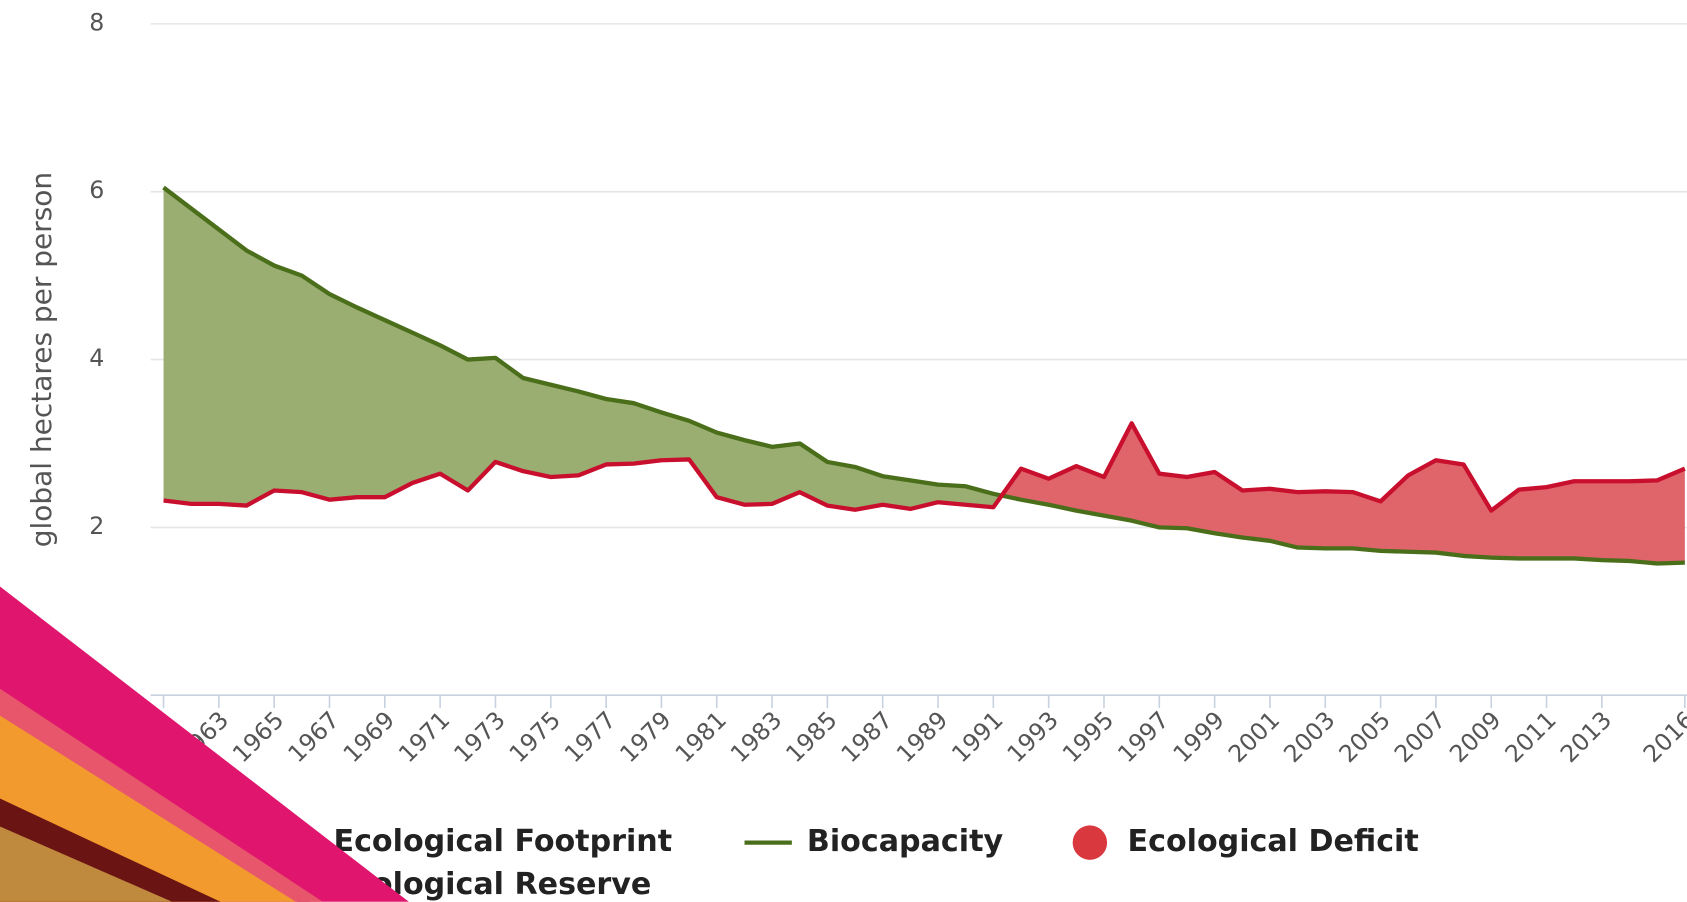 Image resolution: width=1687 pixels, height=902 pixels. What do you see at coordinates (1033, 737) in the screenshot?
I see `x-tick-label: 1993` at bounding box center [1033, 737].